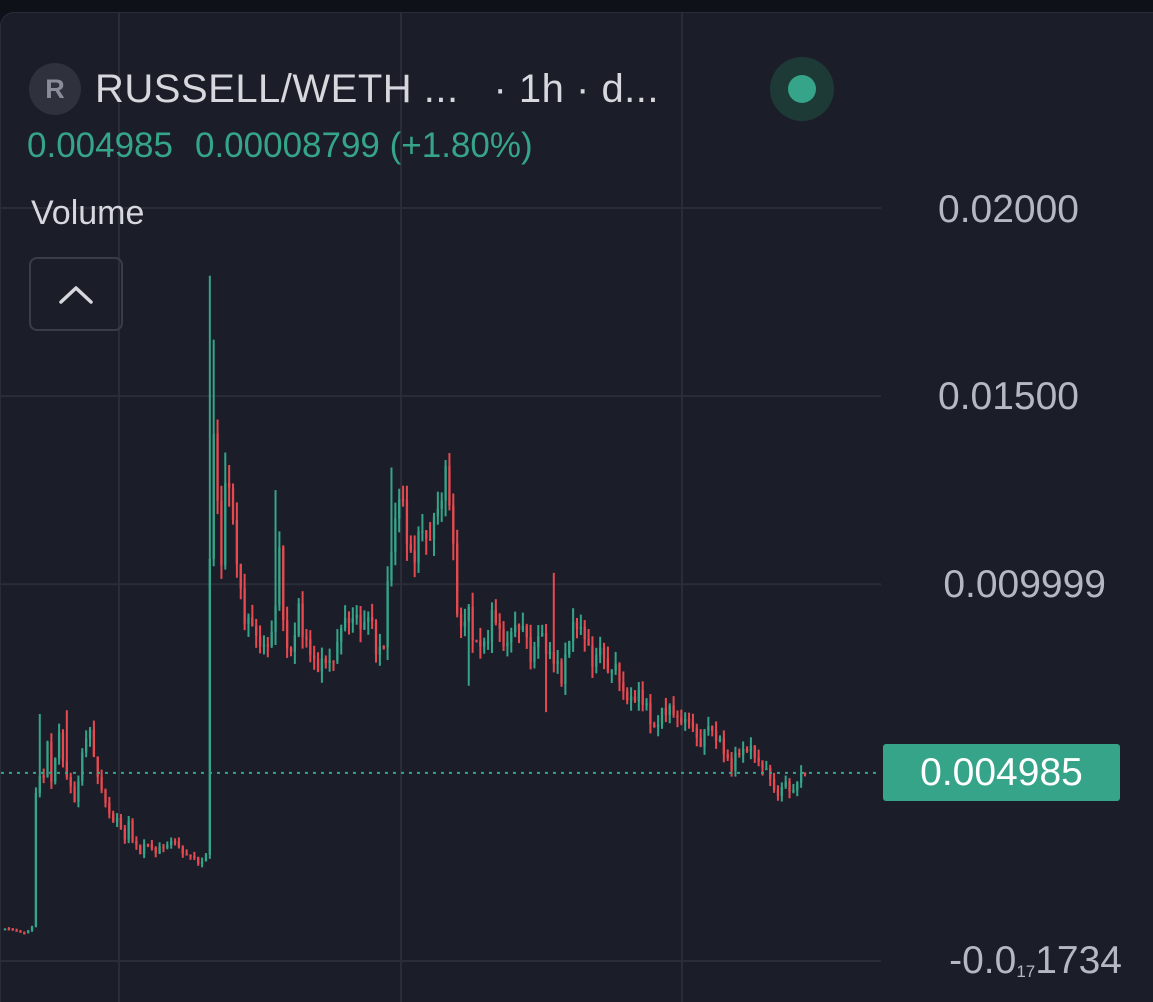 This screenshot has width=1153, height=1002. I want to click on price-row: 0.004985 0.00008799 (+1.80%), so click(280, 146).